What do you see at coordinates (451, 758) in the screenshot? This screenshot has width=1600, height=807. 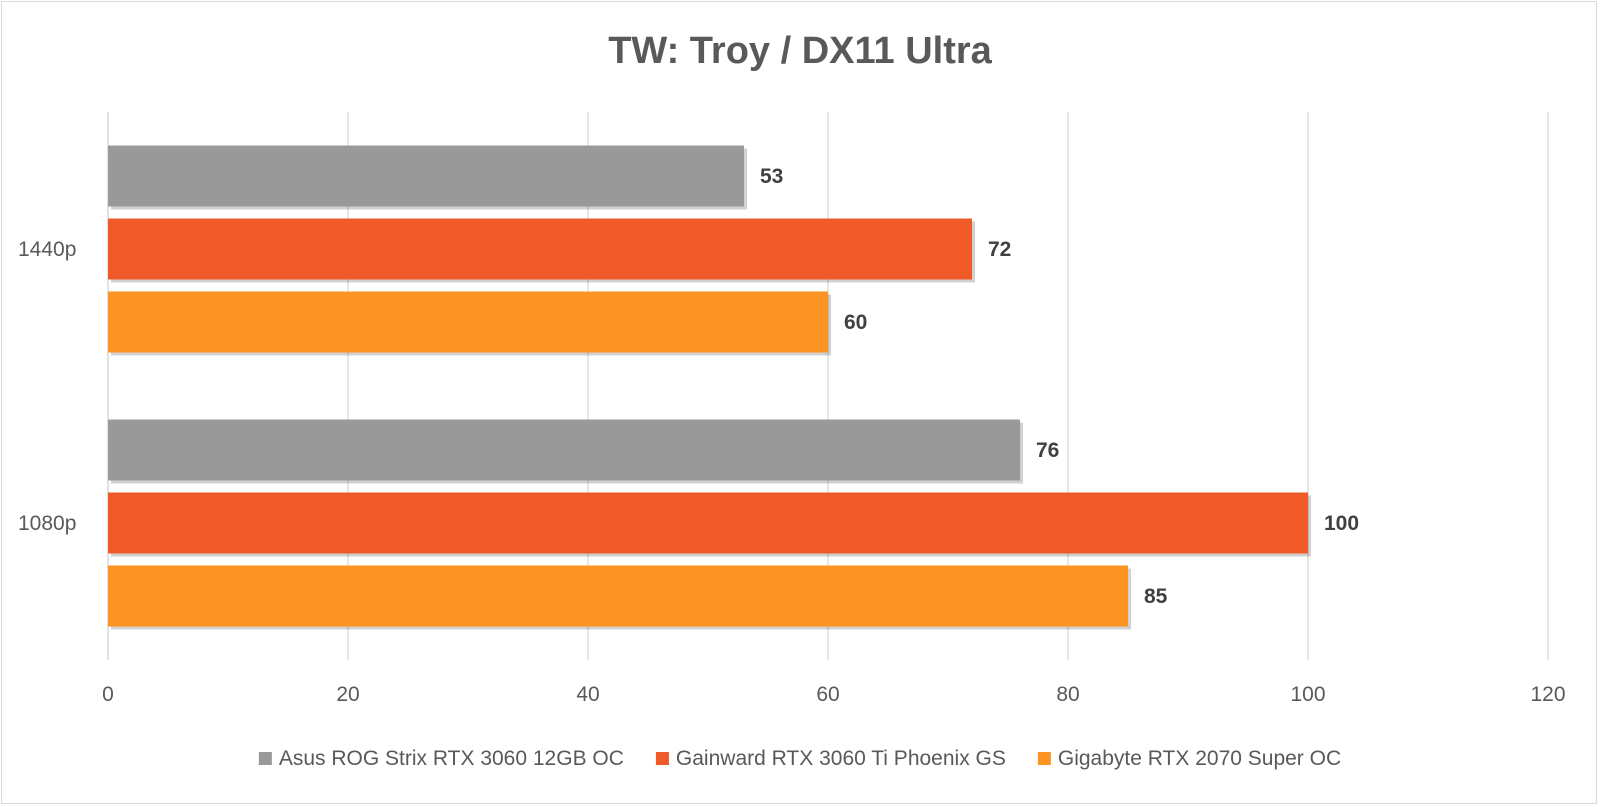 I see `legend-label: Asus ROG Strix RTX 3060 12GB OC` at bounding box center [451, 758].